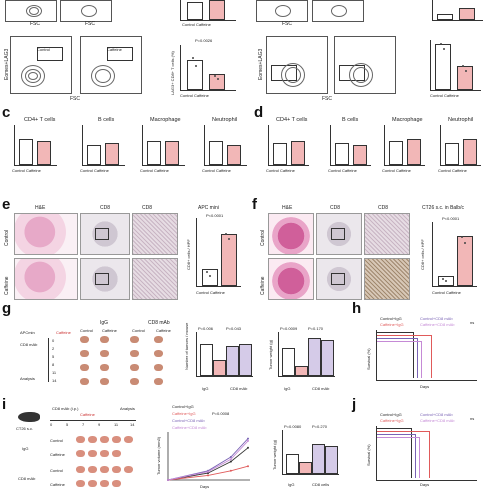 The width and height of the screenshot is (489, 490). What do you see at coordinates (159, 323) in the screenshot?
I see `g-img-col-cd8: CD8 mAb` at bounding box center [159, 323].